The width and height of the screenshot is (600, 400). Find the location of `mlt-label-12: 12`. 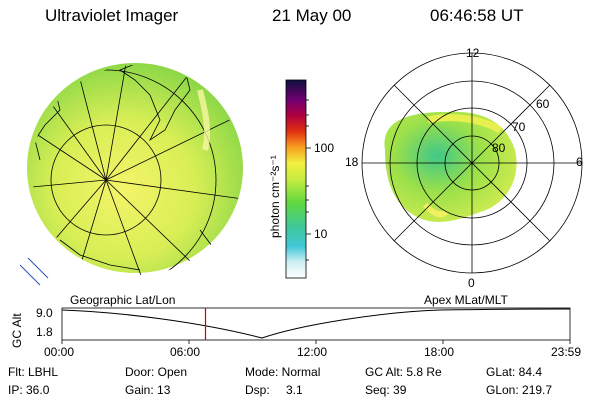

mlt-label-12: 12 is located at coordinates (473, 53).